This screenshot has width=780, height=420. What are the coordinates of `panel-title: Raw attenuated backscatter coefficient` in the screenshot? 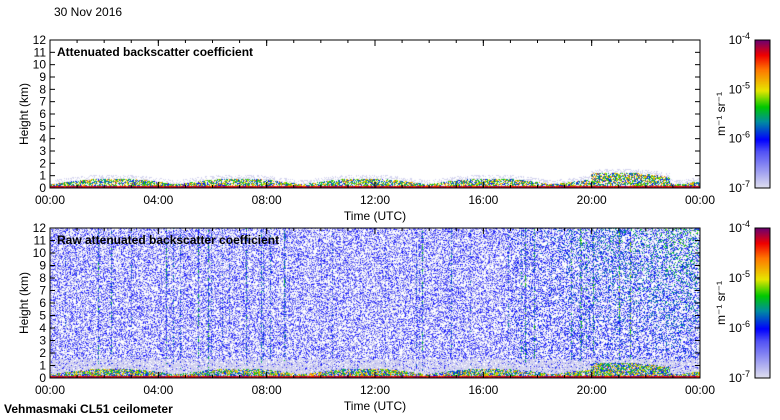 It's located at (168, 240).